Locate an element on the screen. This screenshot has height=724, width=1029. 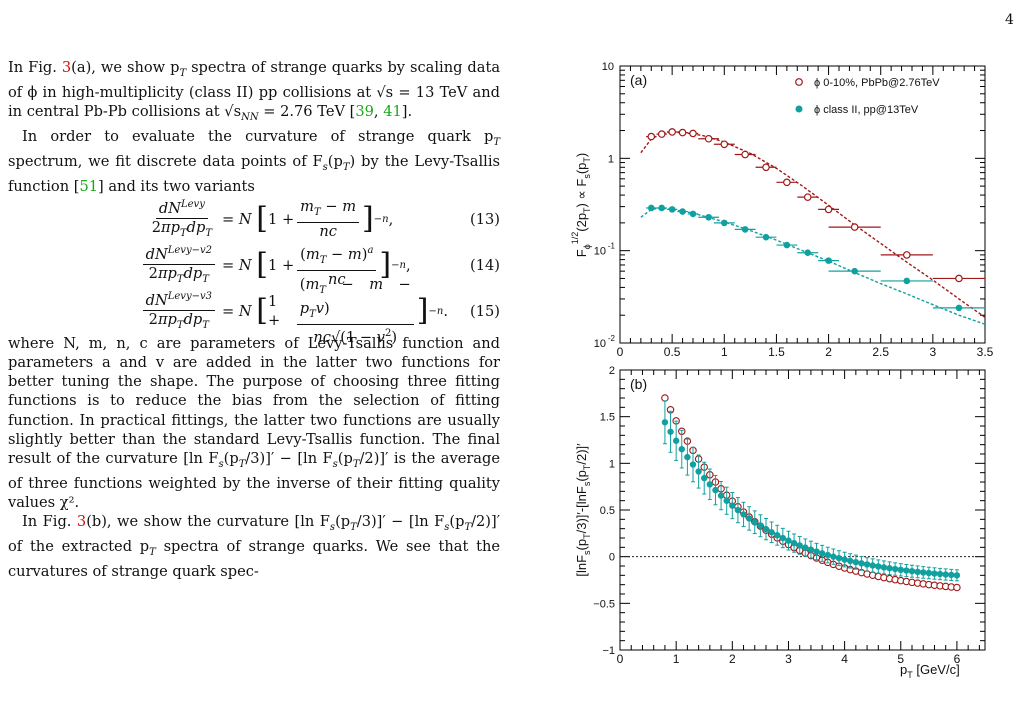
x-tick-label-b: 6 is located at coordinates (957, 659).